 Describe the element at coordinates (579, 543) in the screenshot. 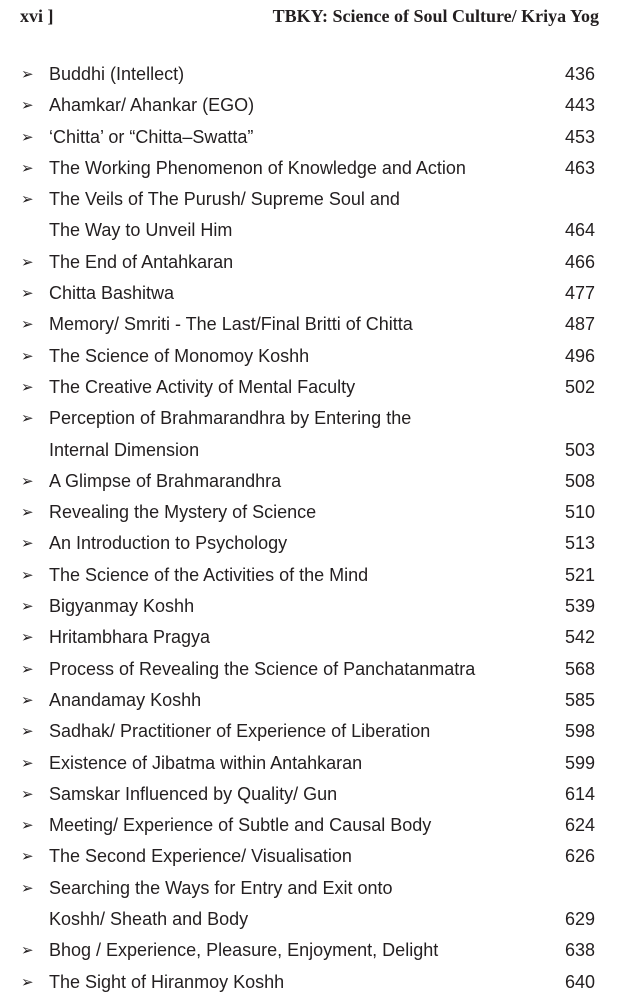

I see `toc-entry-page: 513` at that location.